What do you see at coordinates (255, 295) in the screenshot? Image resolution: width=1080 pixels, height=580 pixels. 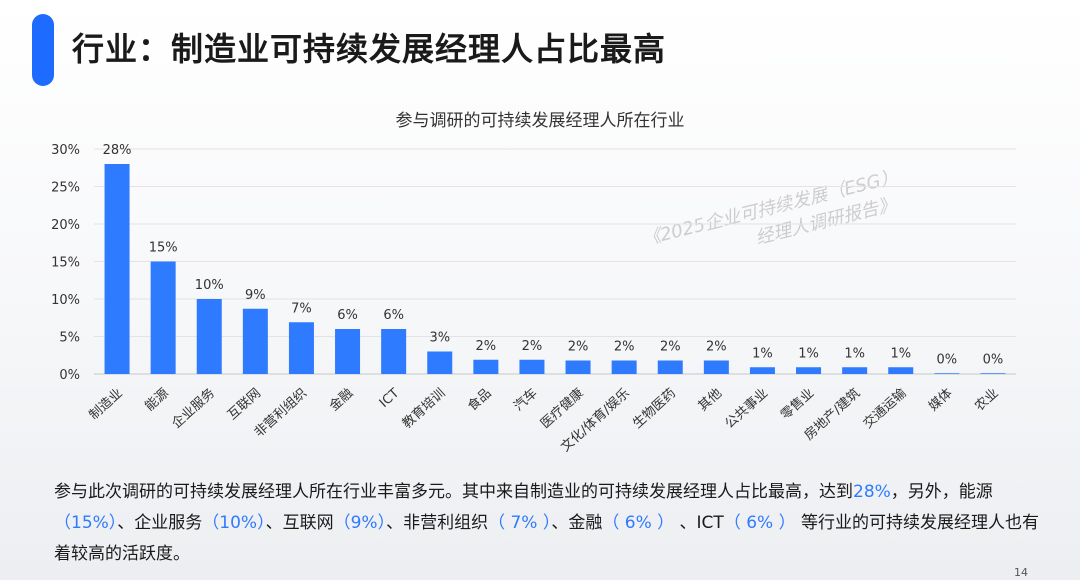 I see `data-label: 9%` at bounding box center [255, 295].